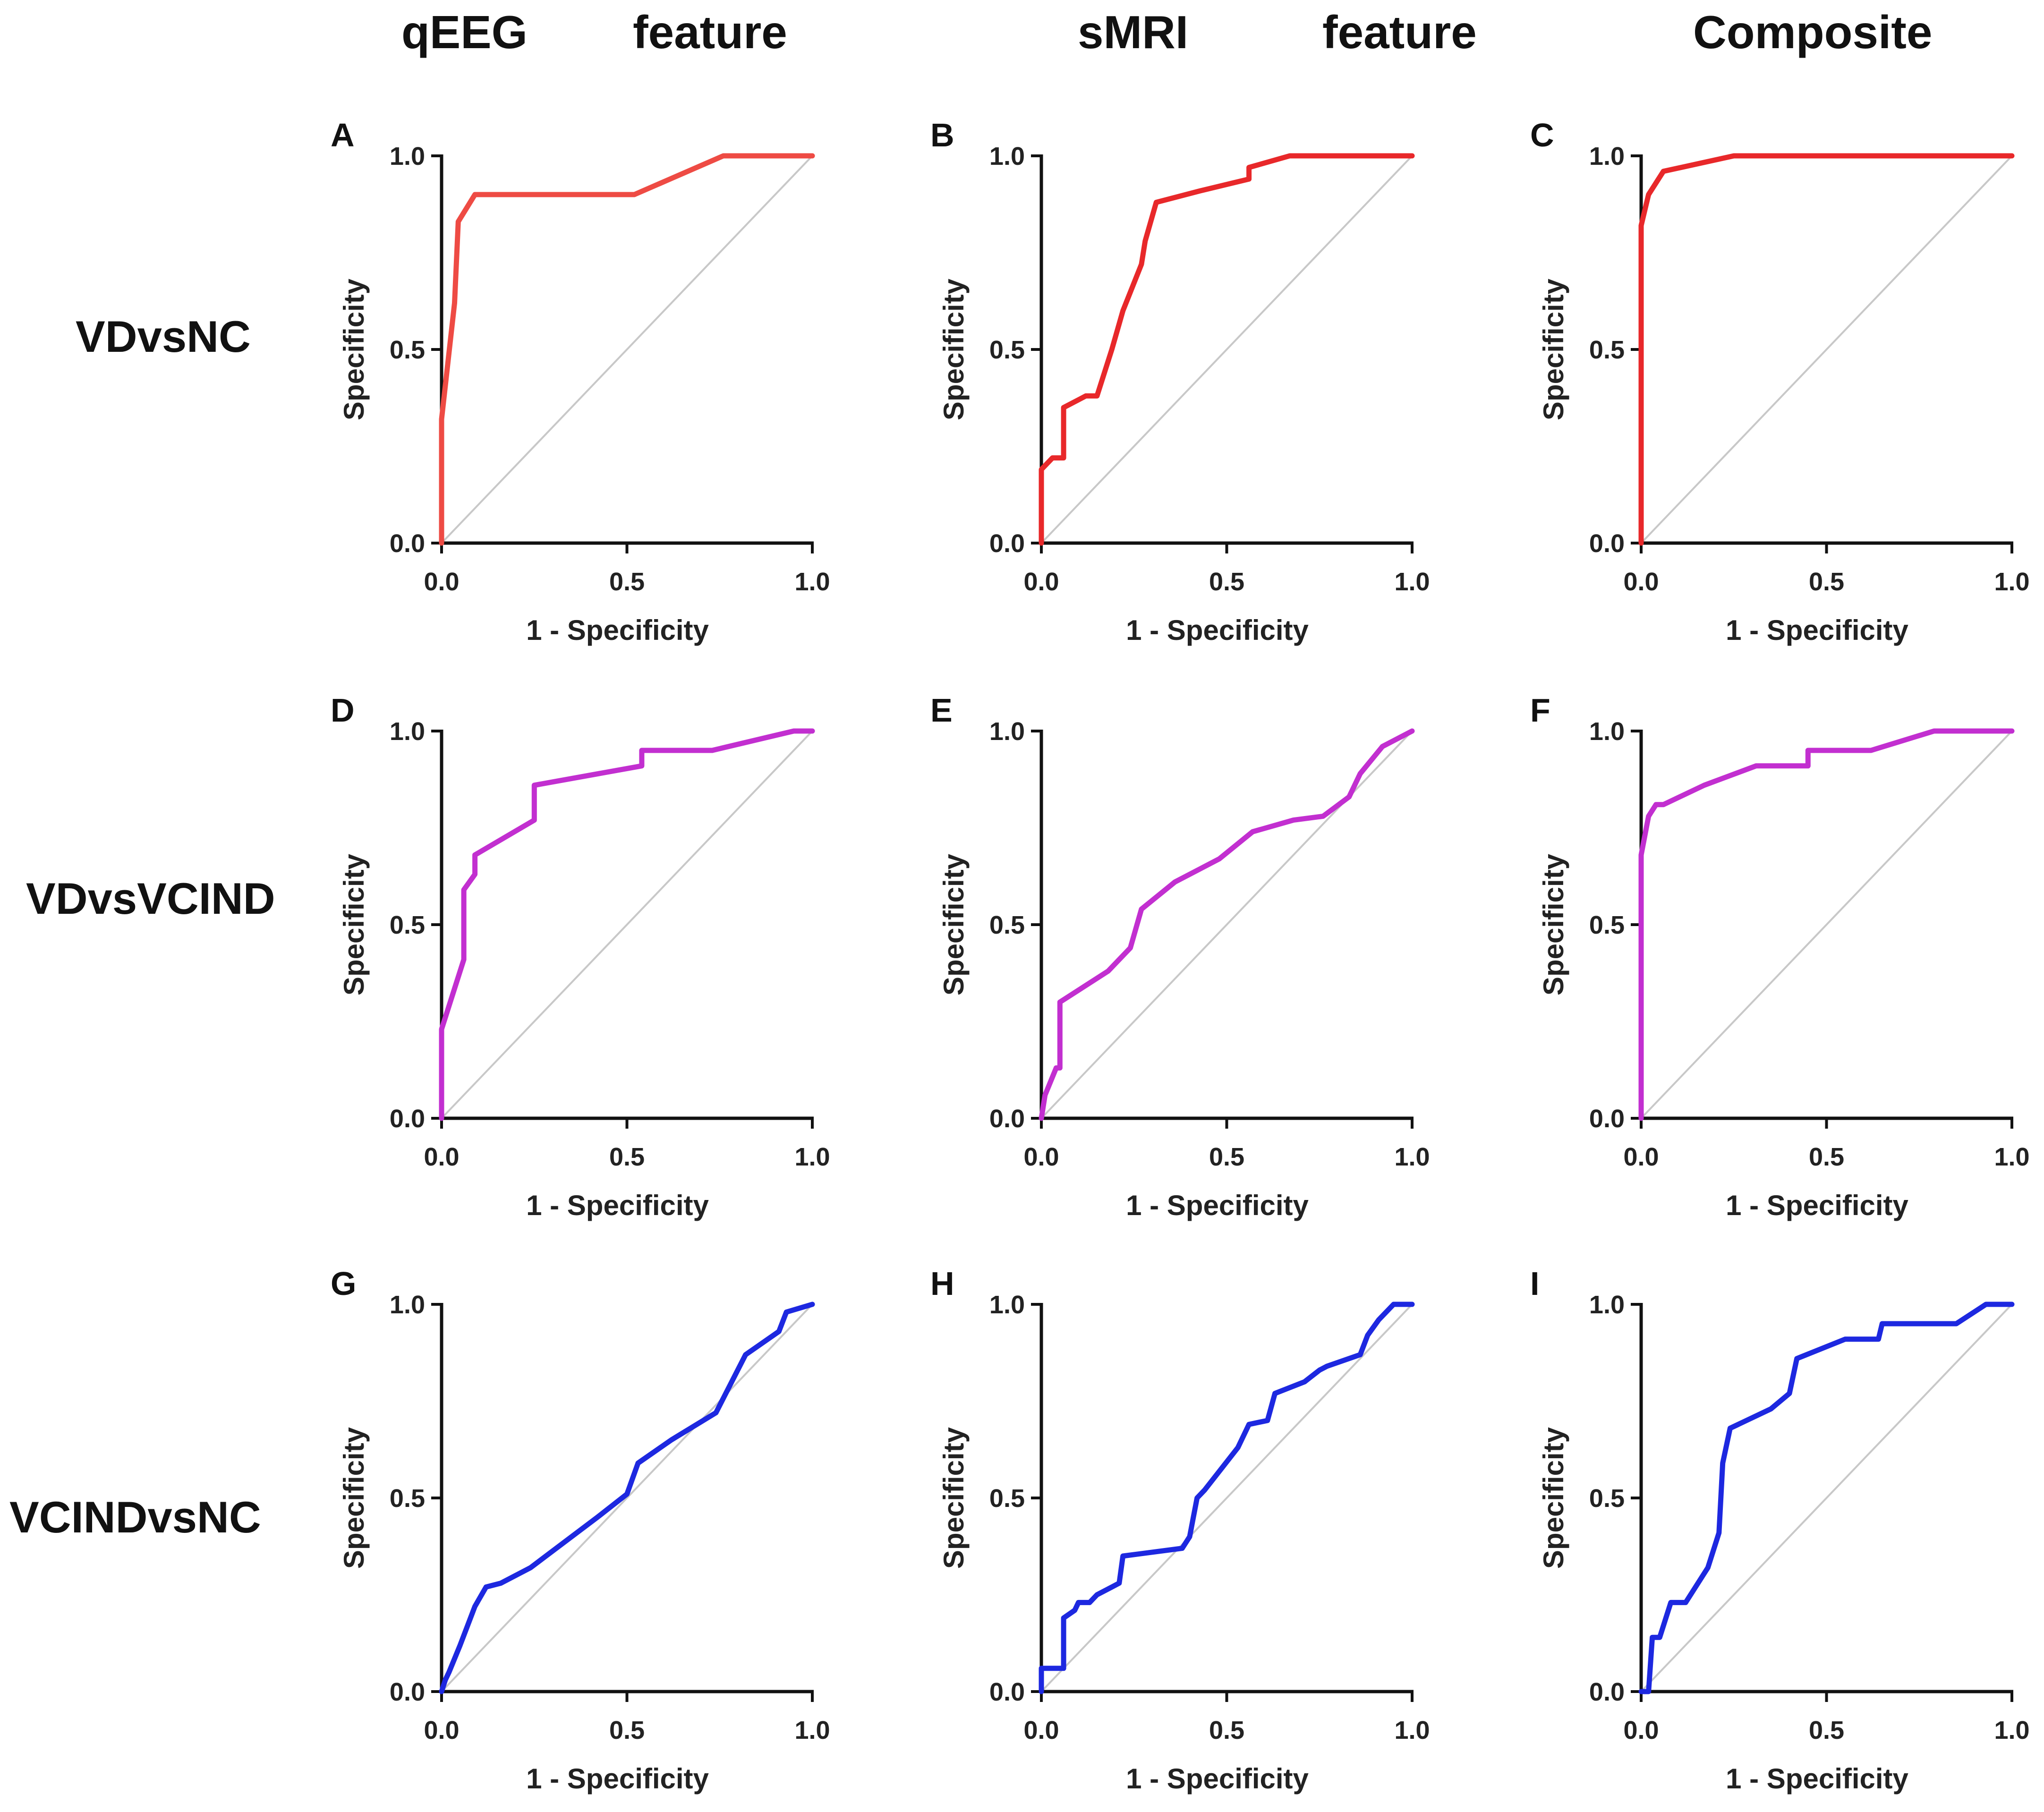  I want to click on y-tick-label-e-2: 1.0, so click(1007, 732).